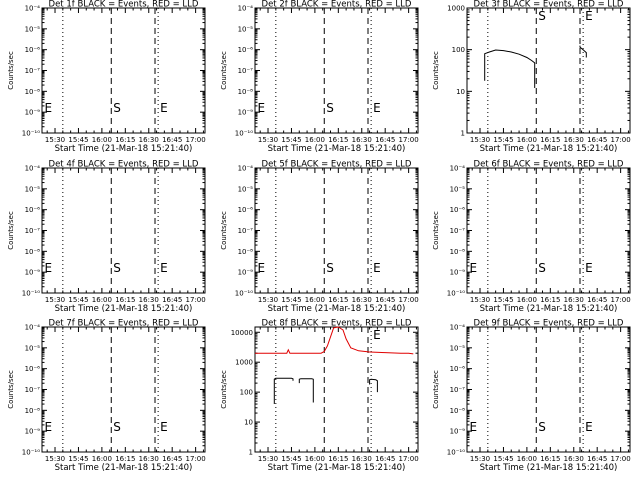 Image resolution: width=640 pixels, height=480 pixels. I want to click on plot-frame, so click(548, 70).